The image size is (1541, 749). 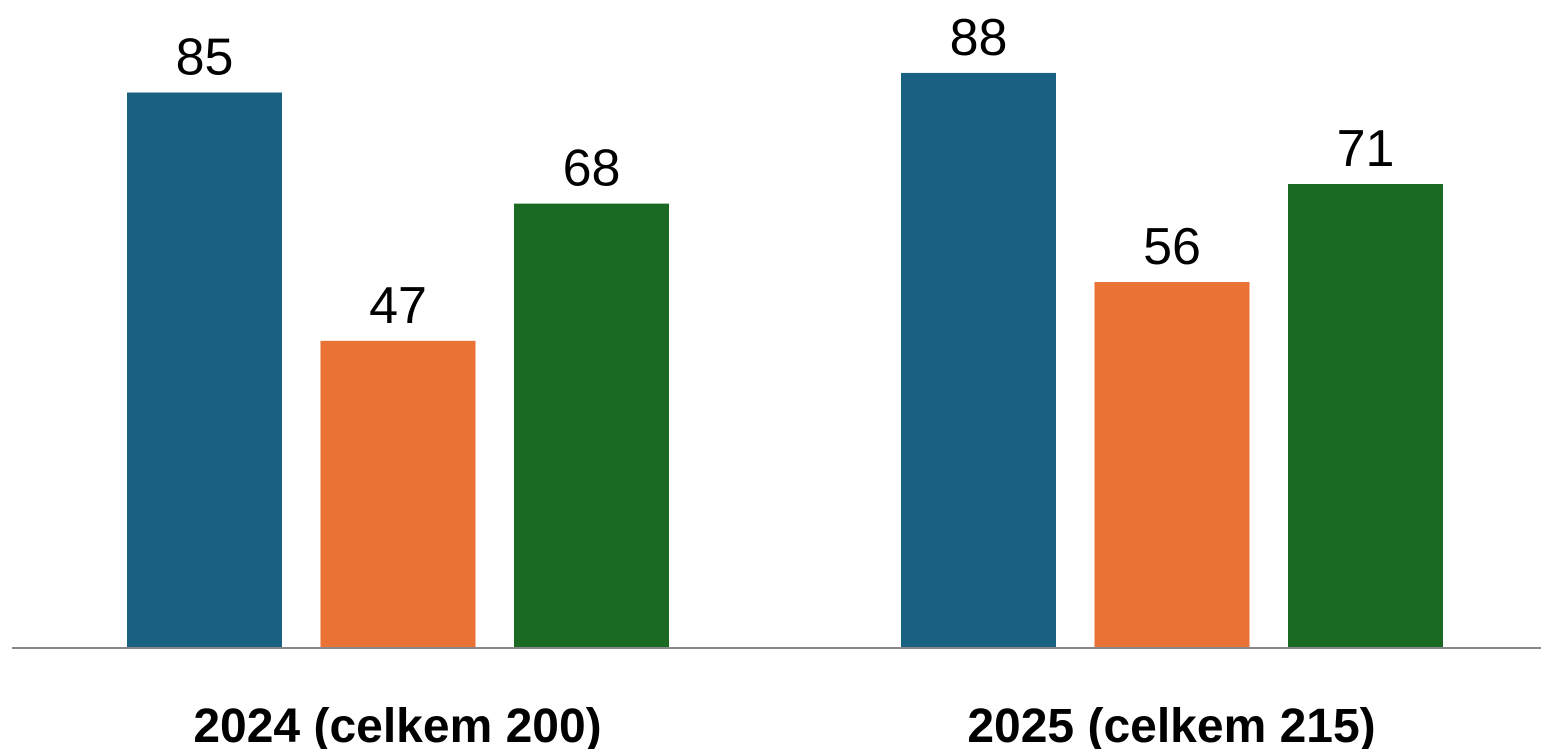 I want to click on value-label-2-2: 56, so click(x=1172, y=247).